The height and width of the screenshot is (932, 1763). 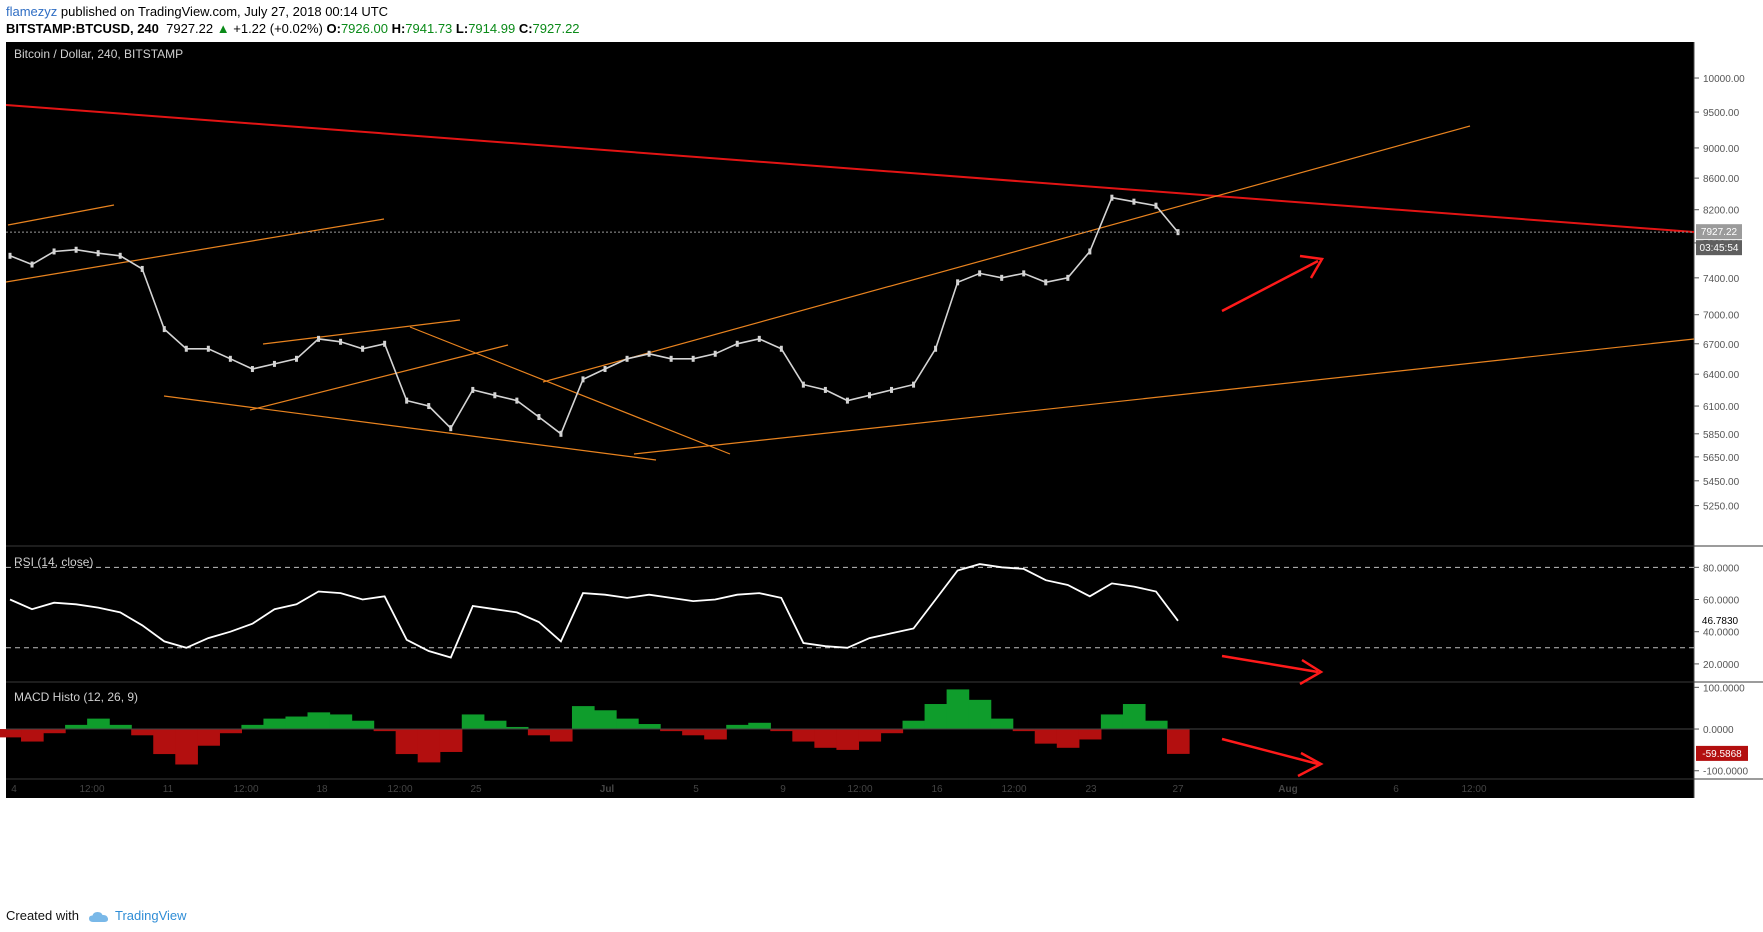 I want to click on tradingview-link: TradingView, so click(x=151, y=915).